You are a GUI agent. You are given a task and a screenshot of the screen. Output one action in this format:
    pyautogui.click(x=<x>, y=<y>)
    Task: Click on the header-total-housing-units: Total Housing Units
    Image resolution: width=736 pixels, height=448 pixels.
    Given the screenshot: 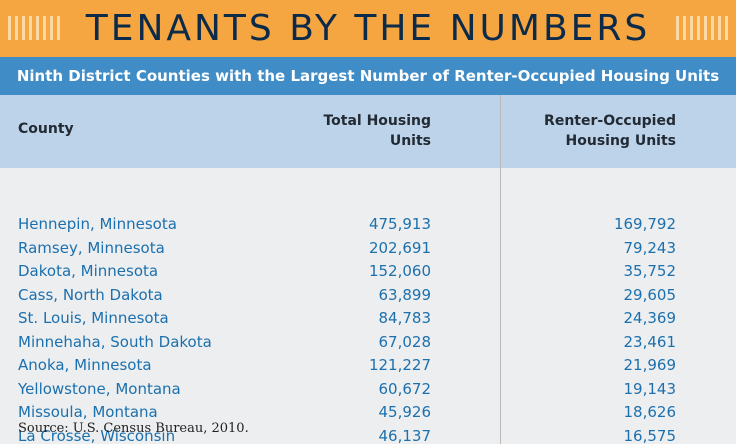 What is the action you would take?
    pyautogui.click(x=351, y=131)
    